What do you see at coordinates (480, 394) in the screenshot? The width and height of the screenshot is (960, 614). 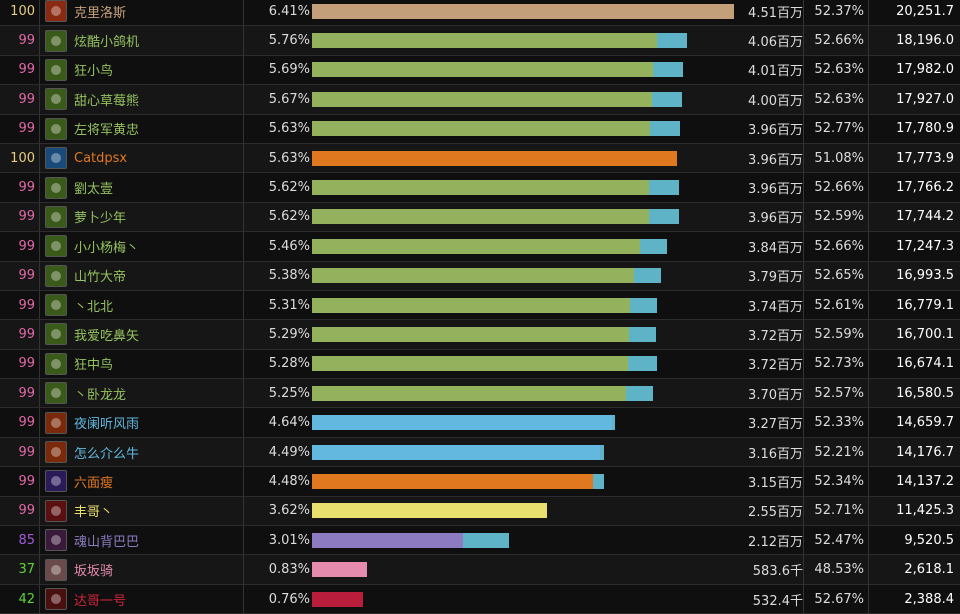 I see `table-row: 99 丶卧龙龙 5.25% 3.70百万 52.57% 16,580.5` at bounding box center [480, 394].